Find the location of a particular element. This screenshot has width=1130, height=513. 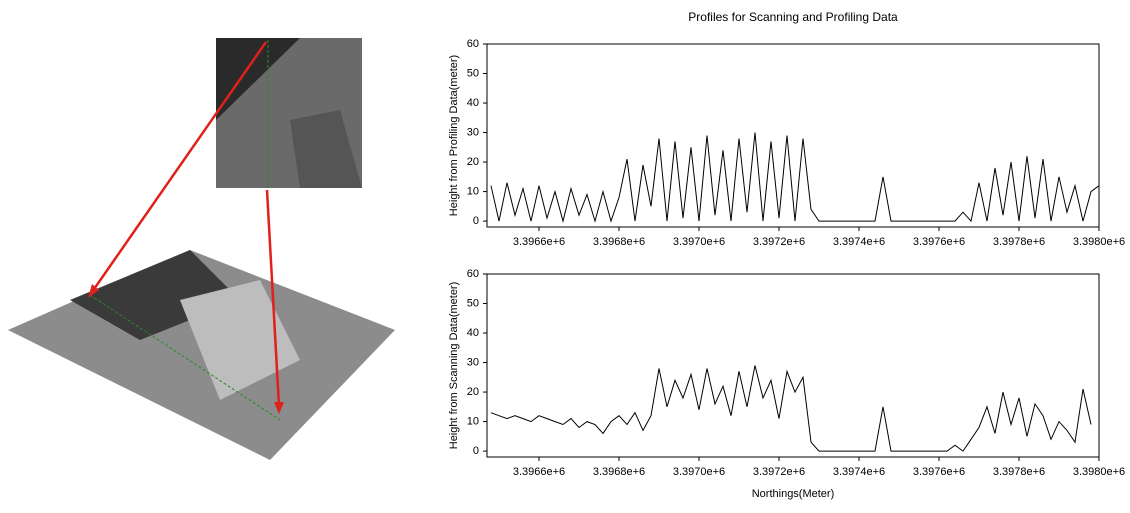

y-axis-label: Height from Scanning Data(meter) is located at coordinates (454, 366).